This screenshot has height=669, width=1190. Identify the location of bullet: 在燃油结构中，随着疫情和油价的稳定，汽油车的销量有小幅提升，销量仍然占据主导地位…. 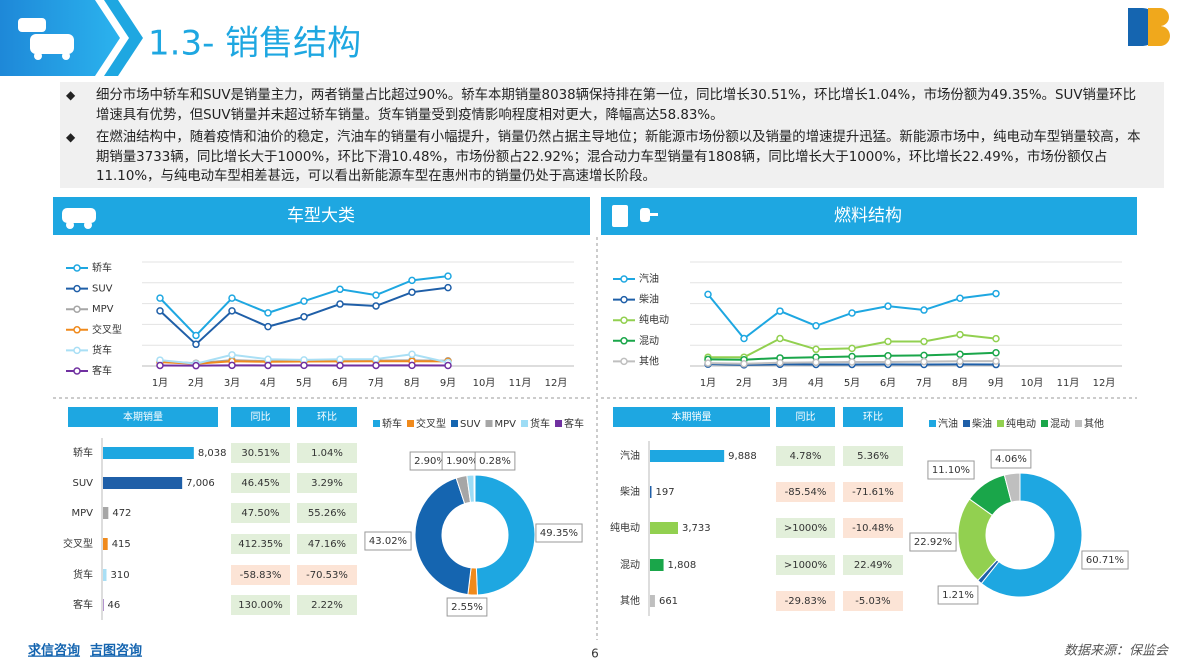
(605, 157).